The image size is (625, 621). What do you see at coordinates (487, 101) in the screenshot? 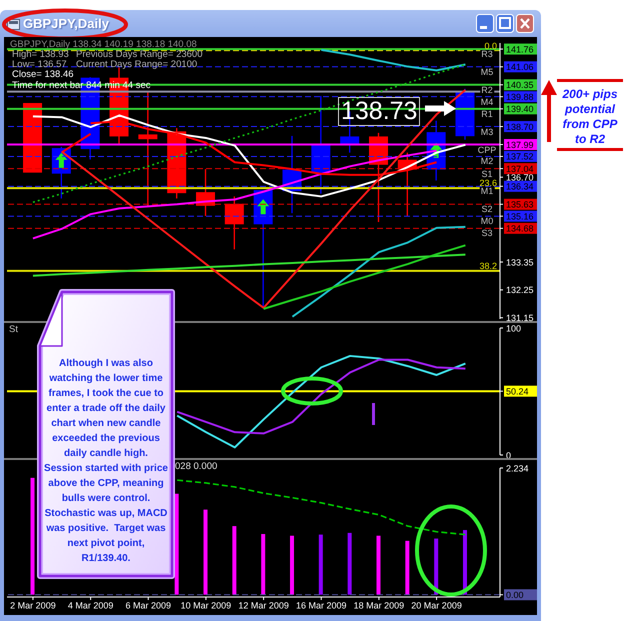
I see `annotation: M4` at bounding box center [487, 101].